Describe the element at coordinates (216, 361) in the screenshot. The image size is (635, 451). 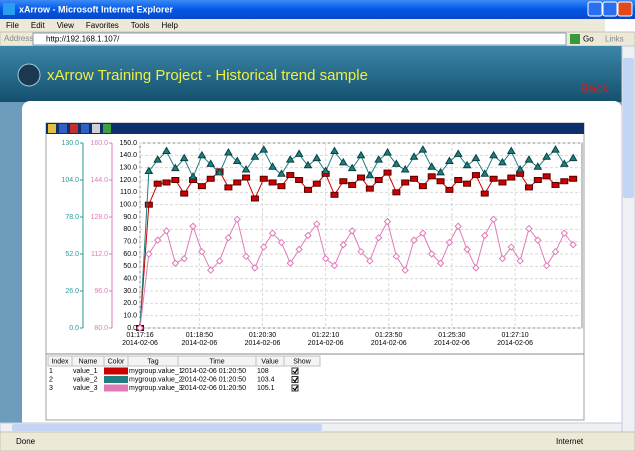
I see `column-header: Time` at that location.